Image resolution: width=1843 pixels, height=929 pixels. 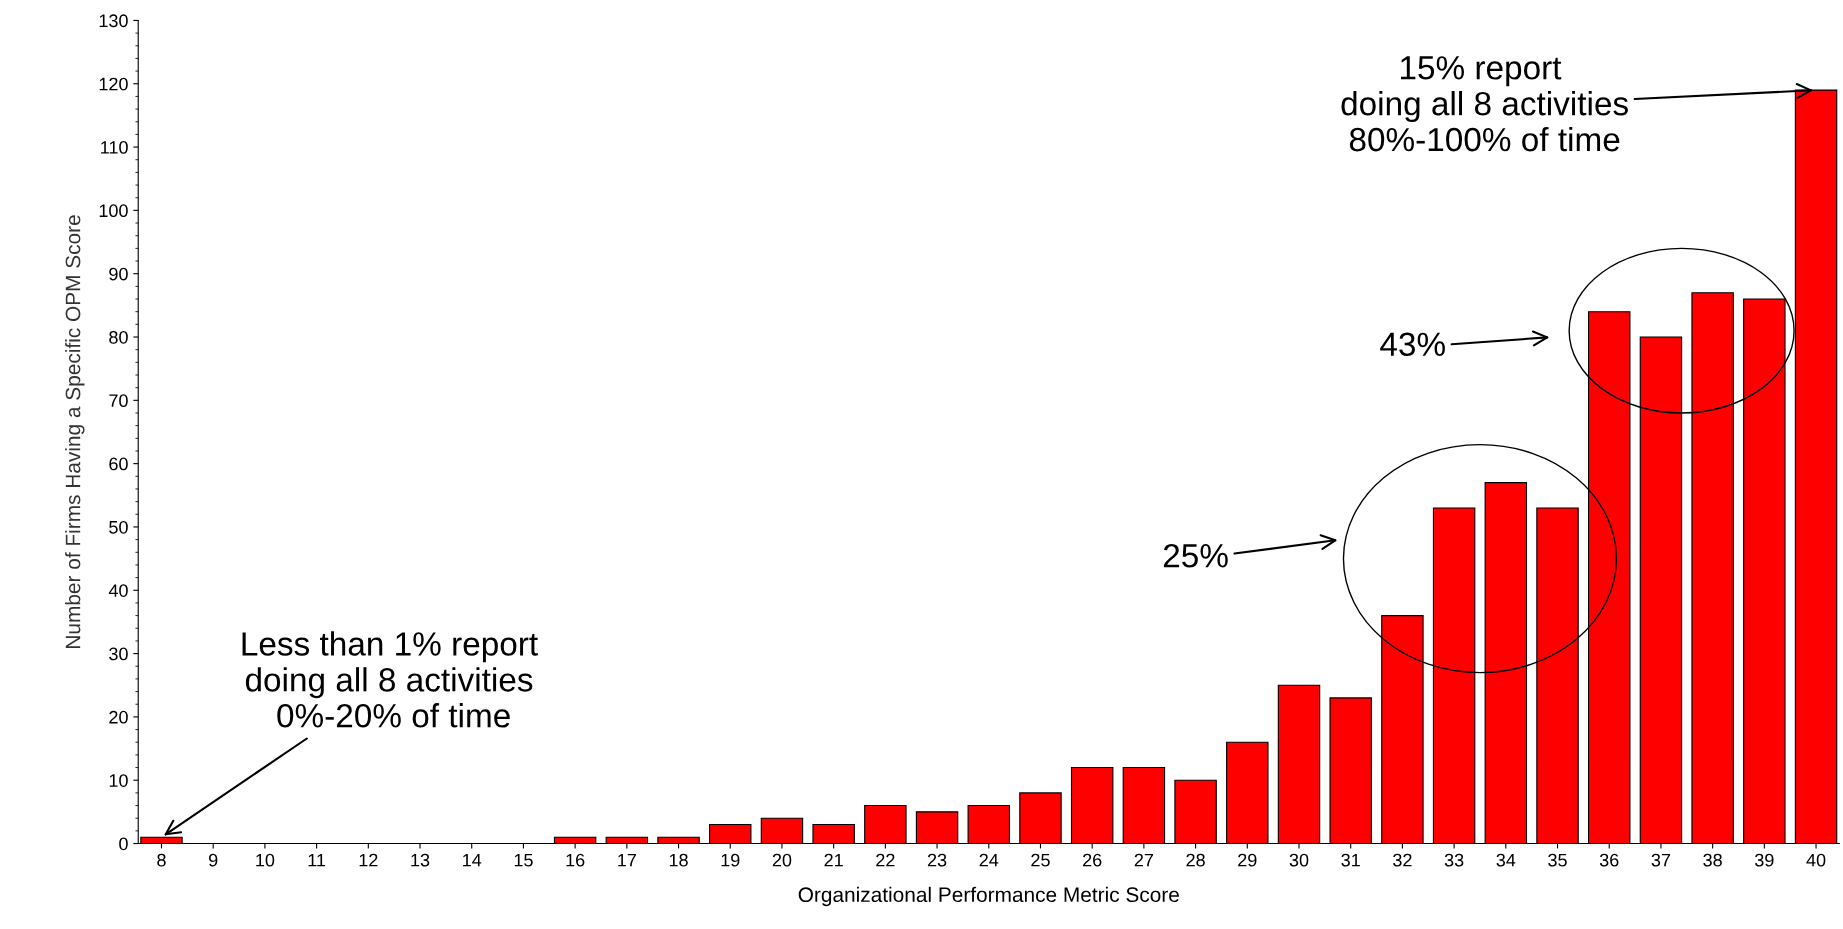 I want to click on x-tick-label: 28, so click(x=1195, y=860).